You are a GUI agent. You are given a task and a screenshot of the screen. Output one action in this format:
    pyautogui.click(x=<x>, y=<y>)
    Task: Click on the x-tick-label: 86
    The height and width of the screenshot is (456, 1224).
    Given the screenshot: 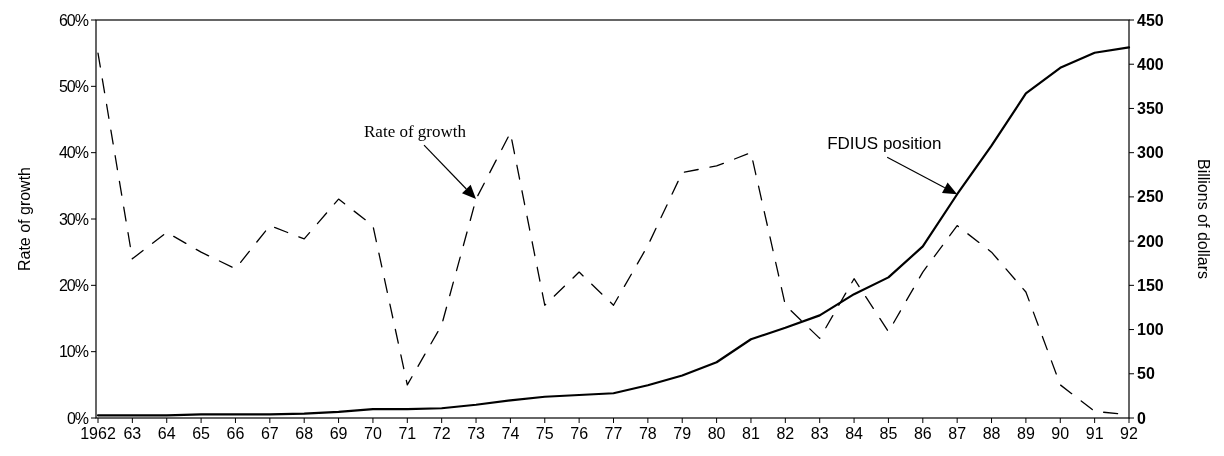 What is the action you would take?
    pyautogui.click(x=922, y=433)
    